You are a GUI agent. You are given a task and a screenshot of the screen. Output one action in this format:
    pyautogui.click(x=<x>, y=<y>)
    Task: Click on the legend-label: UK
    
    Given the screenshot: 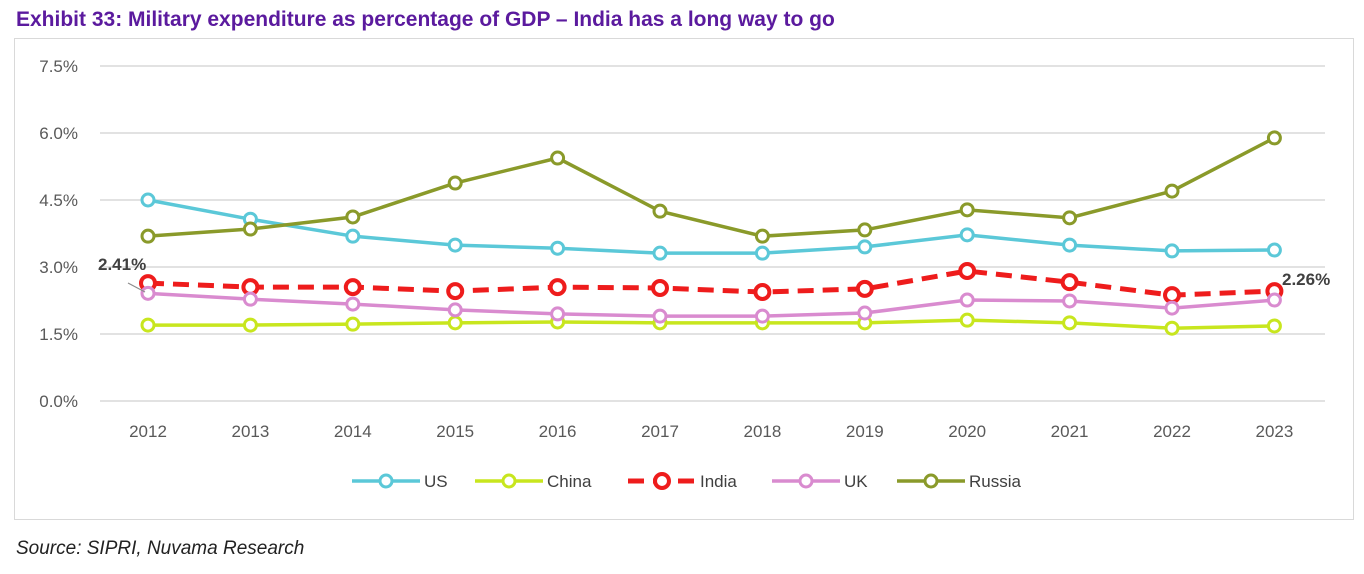 What is the action you would take?
    pyautogui.click(x=856, y=481)
    